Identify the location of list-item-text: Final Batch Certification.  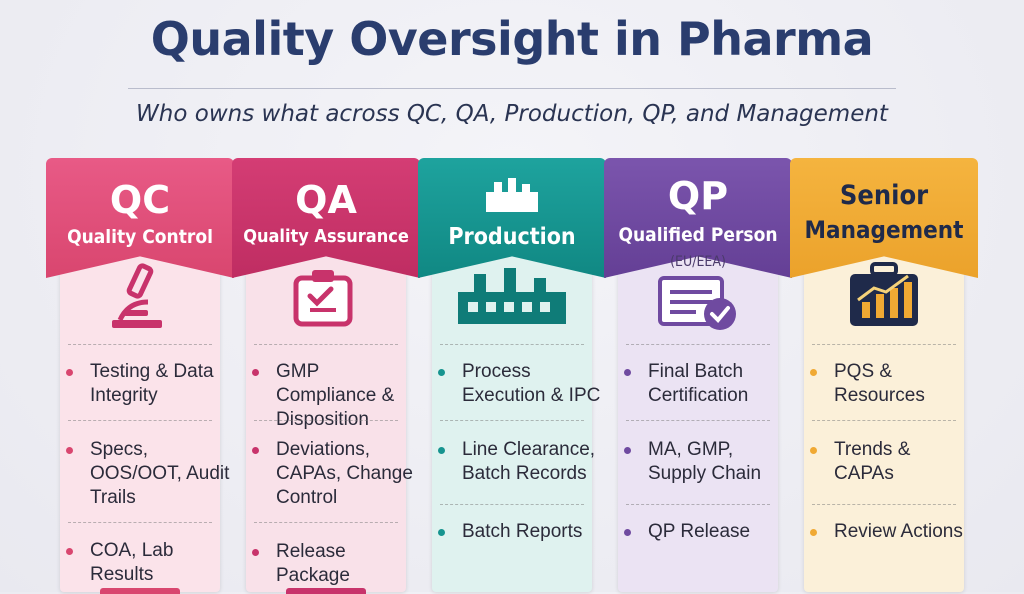
(698, 383).